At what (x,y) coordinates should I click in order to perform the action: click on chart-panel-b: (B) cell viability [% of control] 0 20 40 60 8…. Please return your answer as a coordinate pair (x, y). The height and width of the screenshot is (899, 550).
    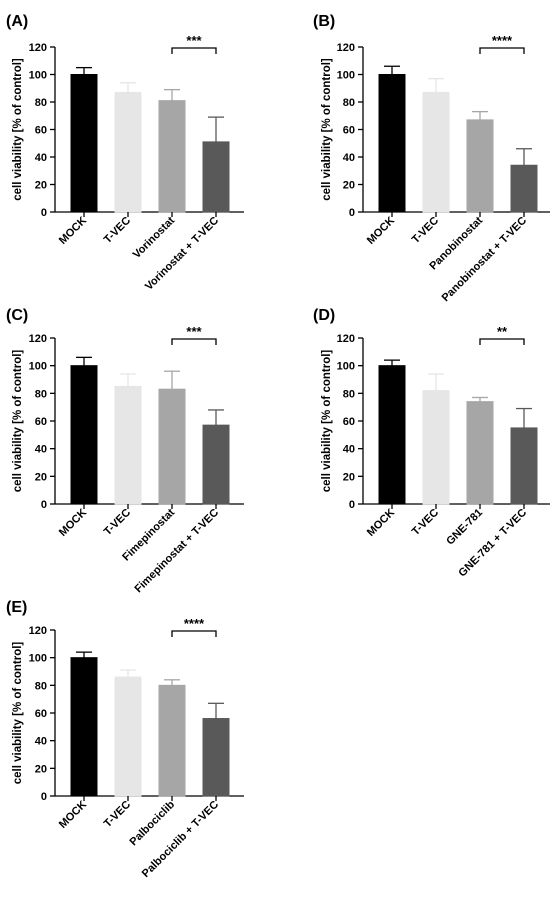
    Looking at the image, I should click on (431, 158).